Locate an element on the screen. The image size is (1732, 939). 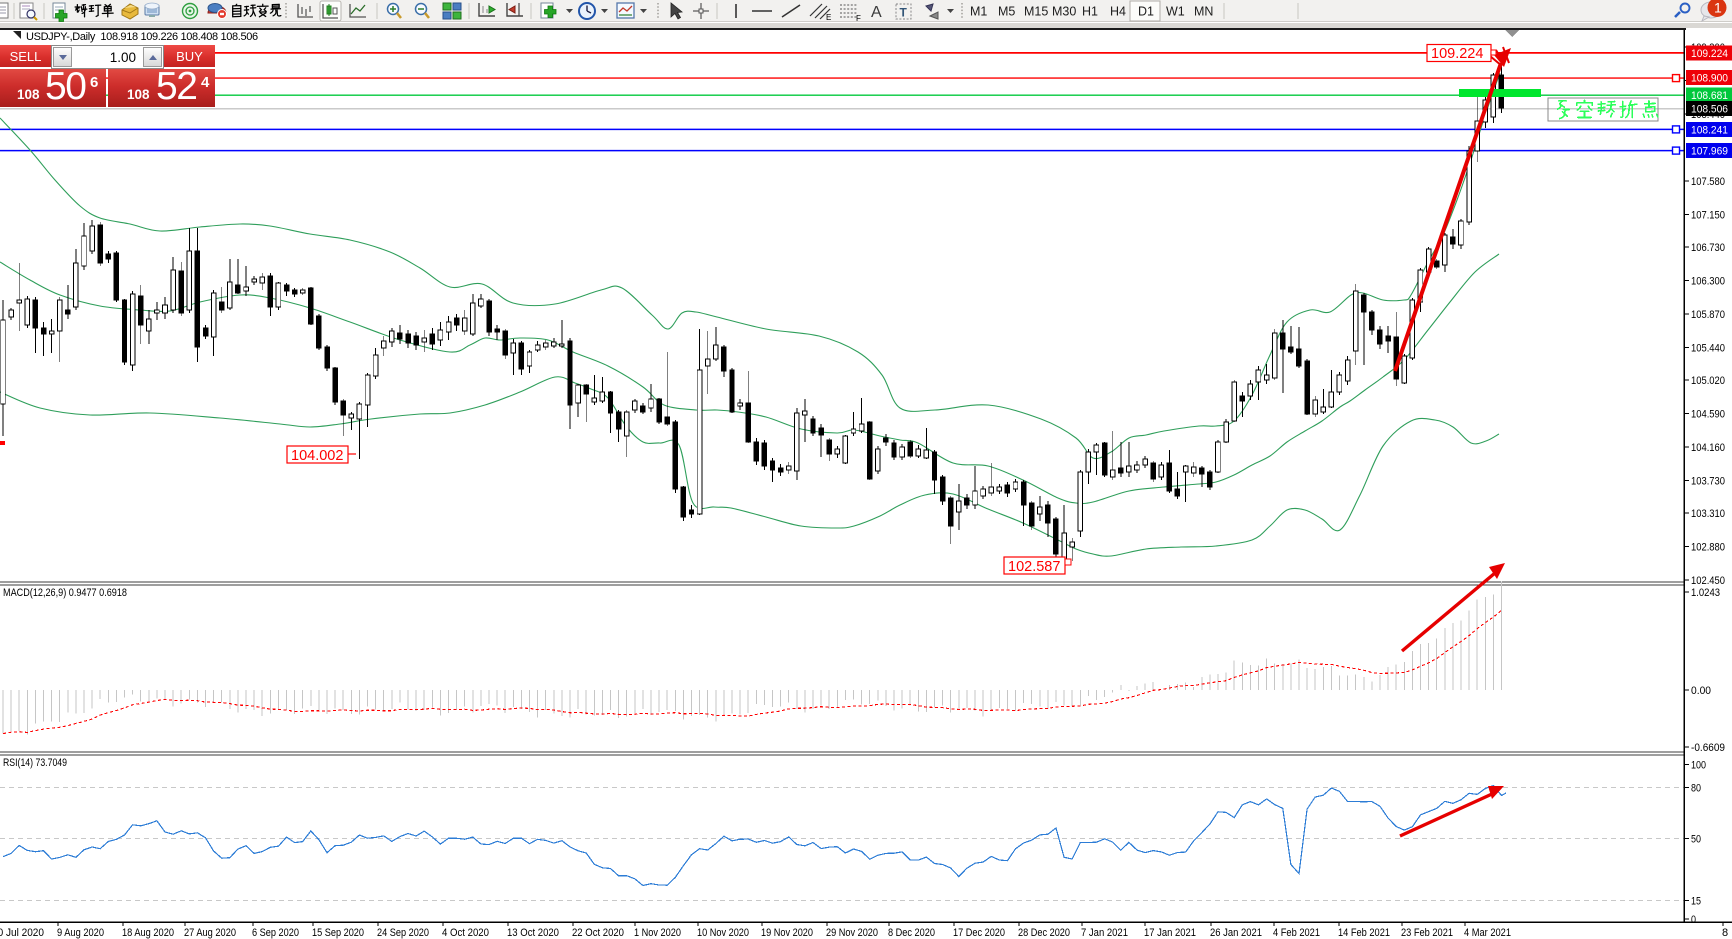
svg-text: 50 is located at coordinates (1696, 840).